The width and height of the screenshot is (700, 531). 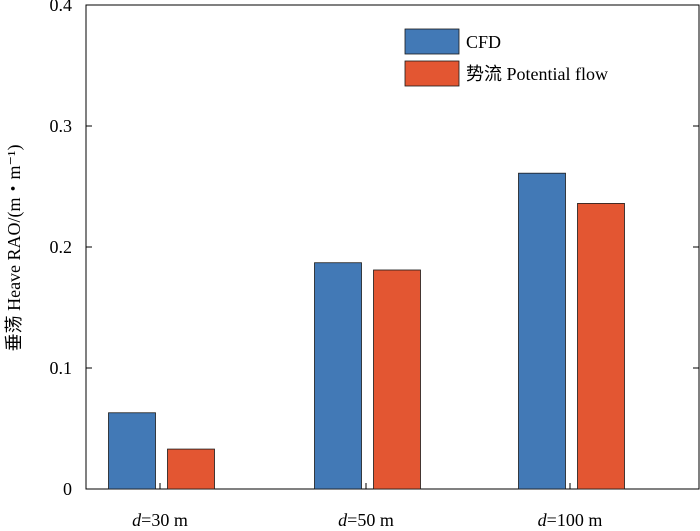 I want to click on x-tick-label: d=100 m, so click(x=570, y=520).